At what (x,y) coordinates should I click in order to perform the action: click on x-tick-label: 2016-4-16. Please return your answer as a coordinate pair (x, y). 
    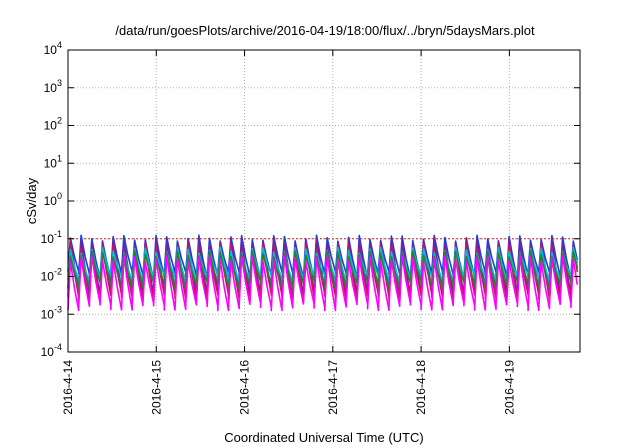
    Looking at the image, I should click on (245, 387).